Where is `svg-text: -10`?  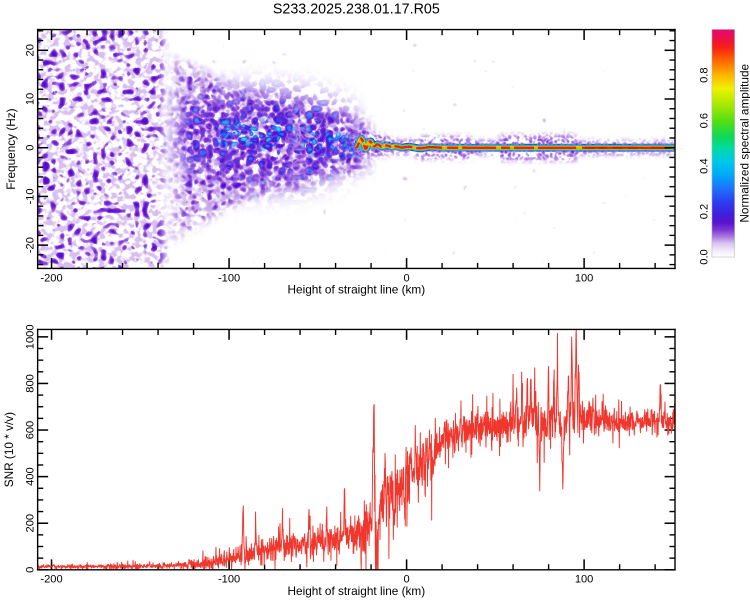
svg-text: -10 is located at coordinates (30, 196).